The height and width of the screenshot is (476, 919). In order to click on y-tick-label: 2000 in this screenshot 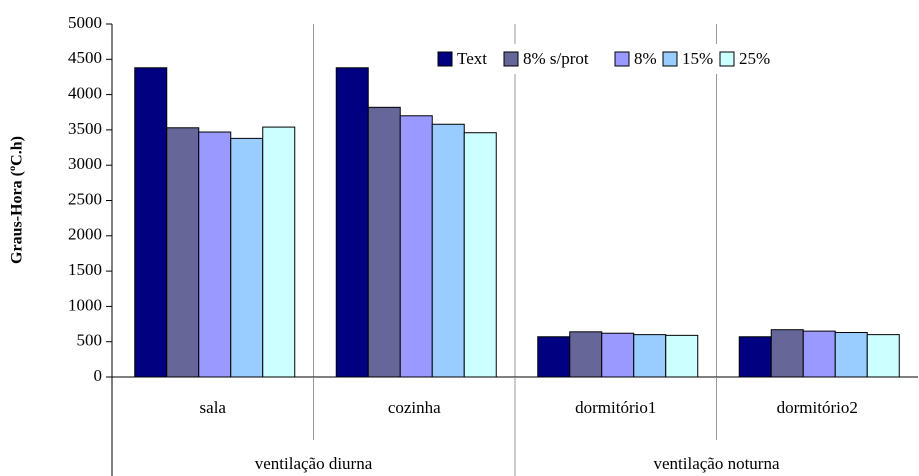, I will do `click(85, 234)`.